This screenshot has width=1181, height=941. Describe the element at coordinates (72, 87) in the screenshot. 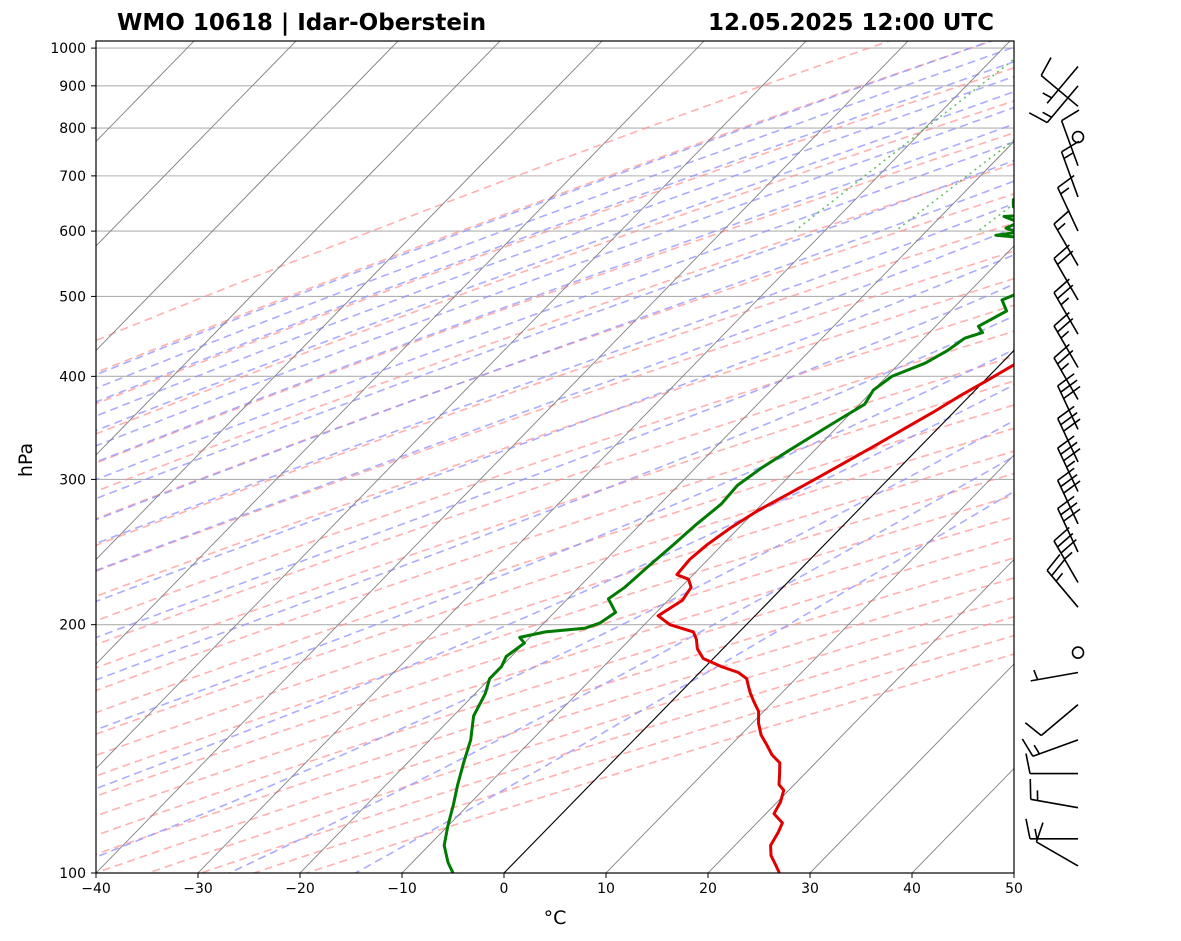

I see `y-tick-label: 900` at that location.